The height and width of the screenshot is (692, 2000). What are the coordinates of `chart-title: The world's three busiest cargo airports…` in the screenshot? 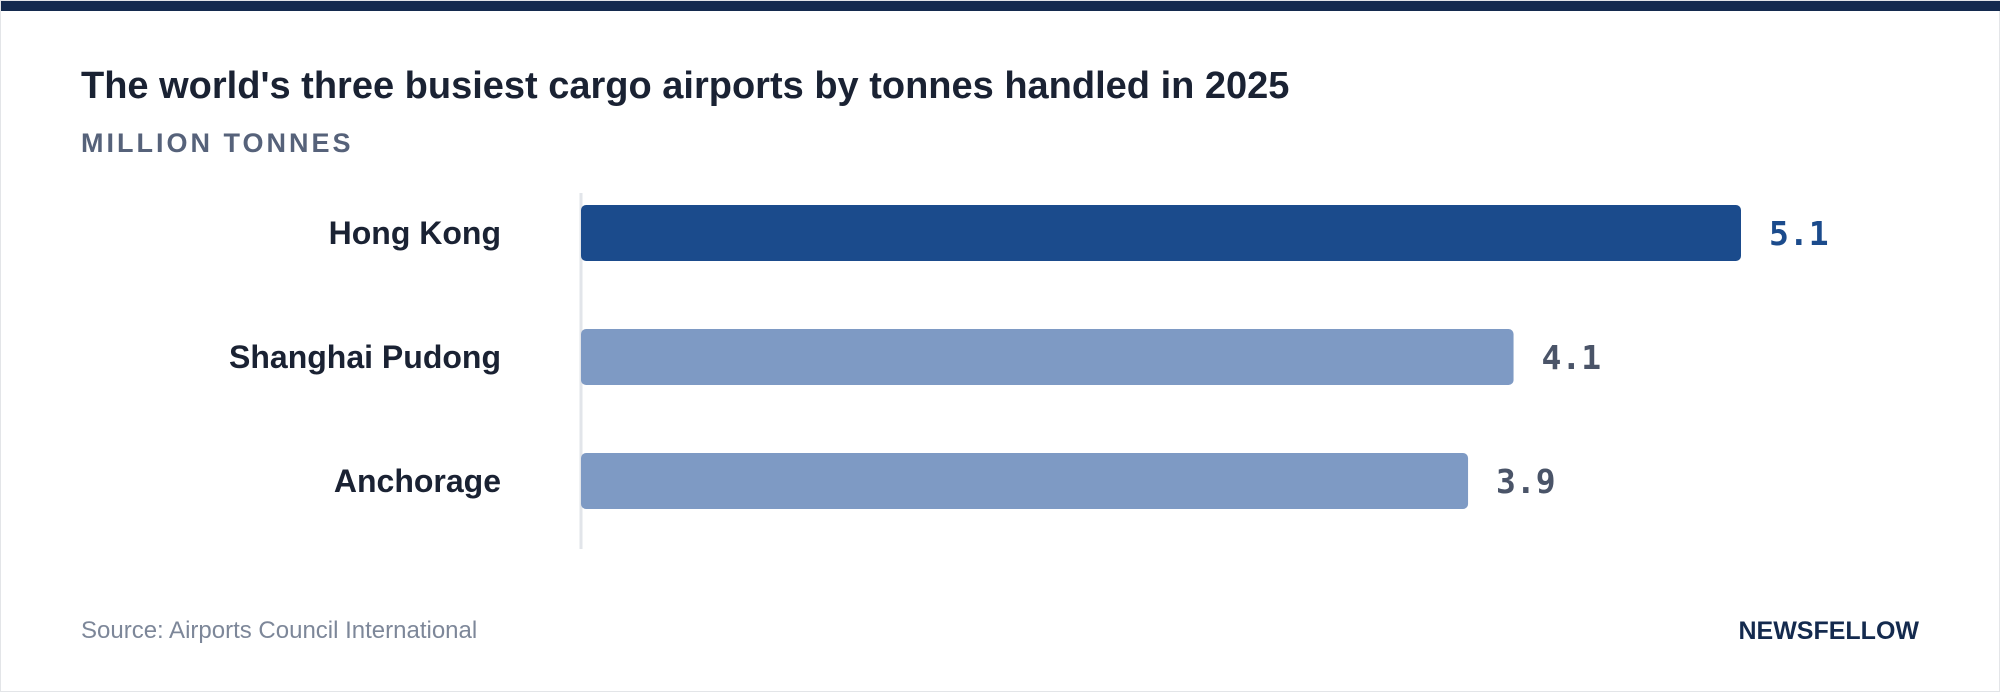 It's located at (685, 86).